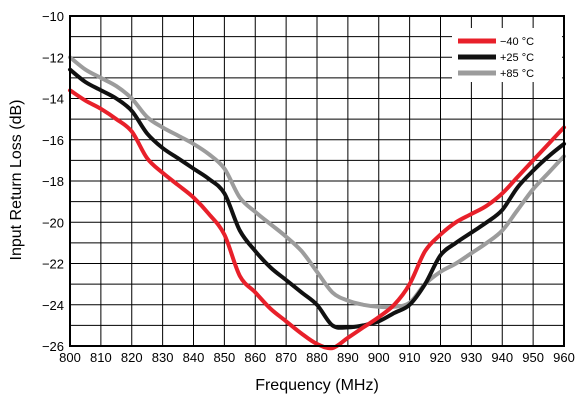 The image size is (579, 395). I want to click on x-tick-label: 840, so click(194, 357).